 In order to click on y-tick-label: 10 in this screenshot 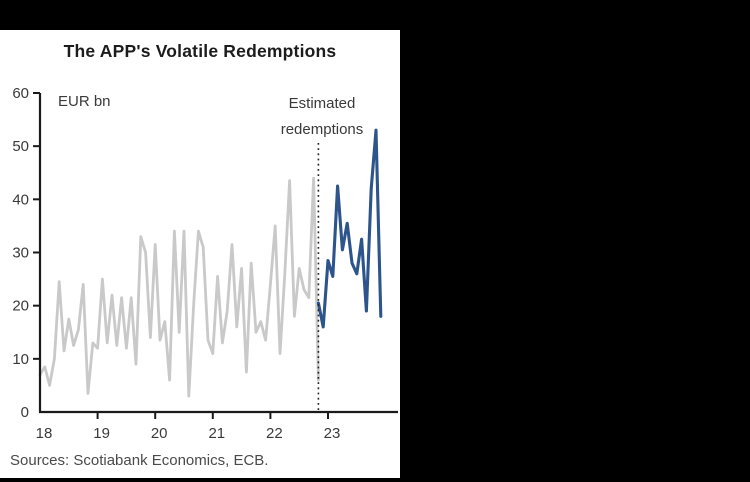, I will do `click(20, 359)`.